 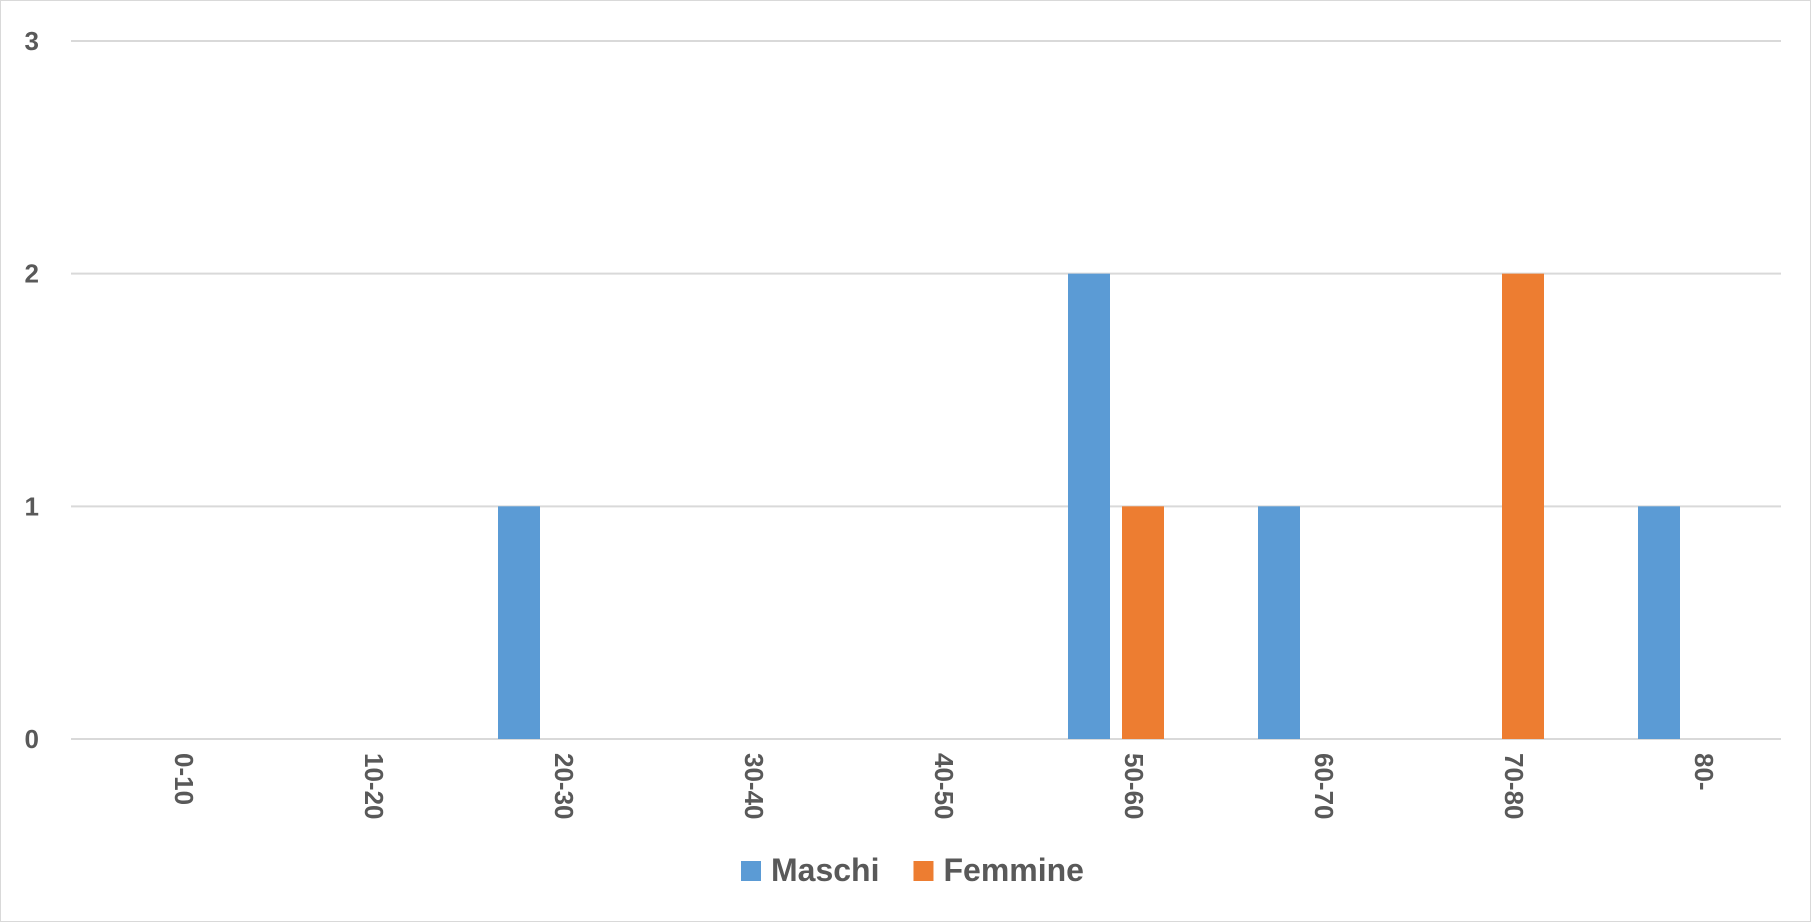 What do you see at coordinates (923, 871) in the screenshot?
I see `legend-swatch-femmine` at bounding box center [923, 871].